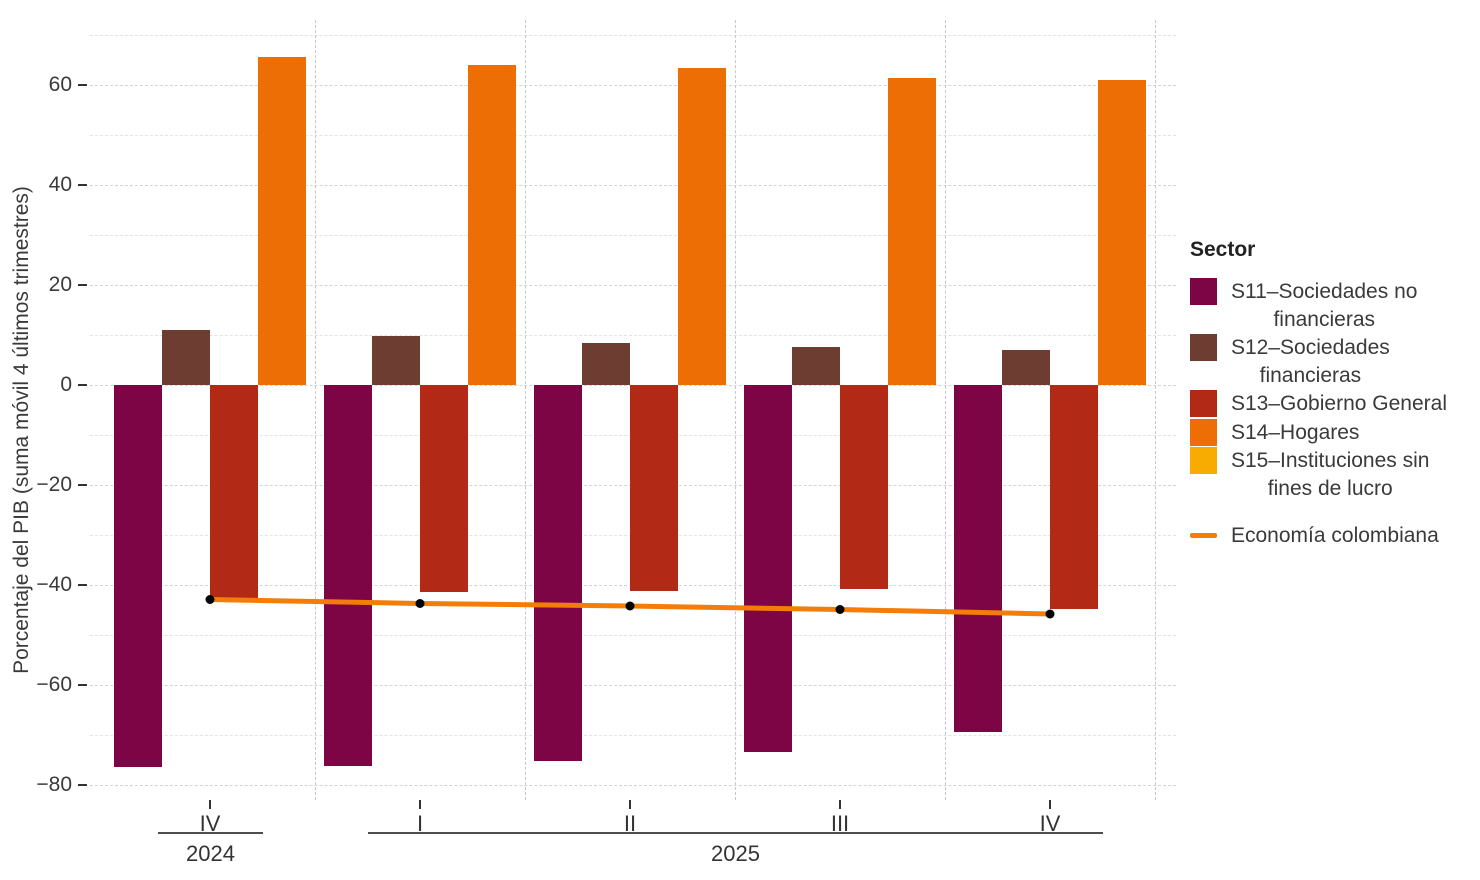  I want to click on legend-item-label: S12–Sociedades financieras, so click(1310, 361).